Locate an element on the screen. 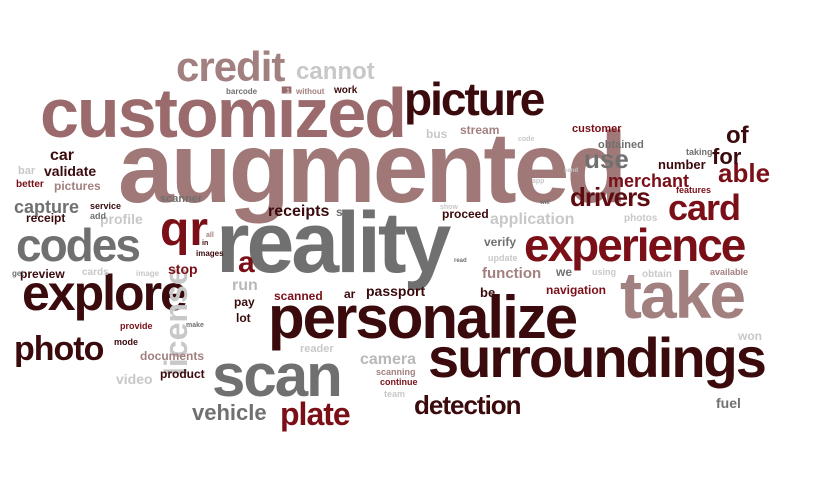  word-send: send is located at coordinates (571, 171).